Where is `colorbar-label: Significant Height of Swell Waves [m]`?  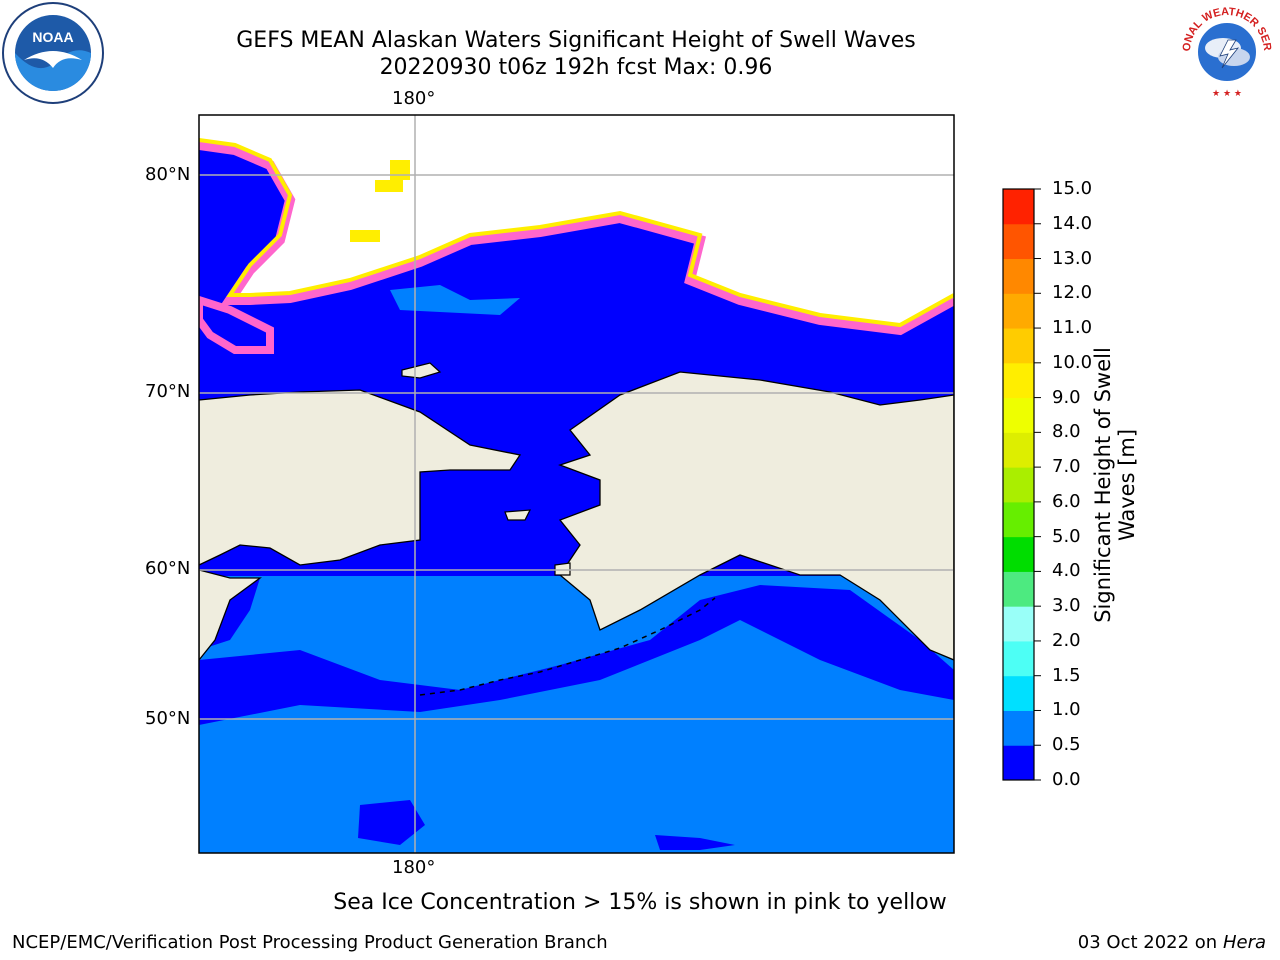 colorbar-label: Significant Height of Swell Waves [m] is located at coordinates (1115, 485).